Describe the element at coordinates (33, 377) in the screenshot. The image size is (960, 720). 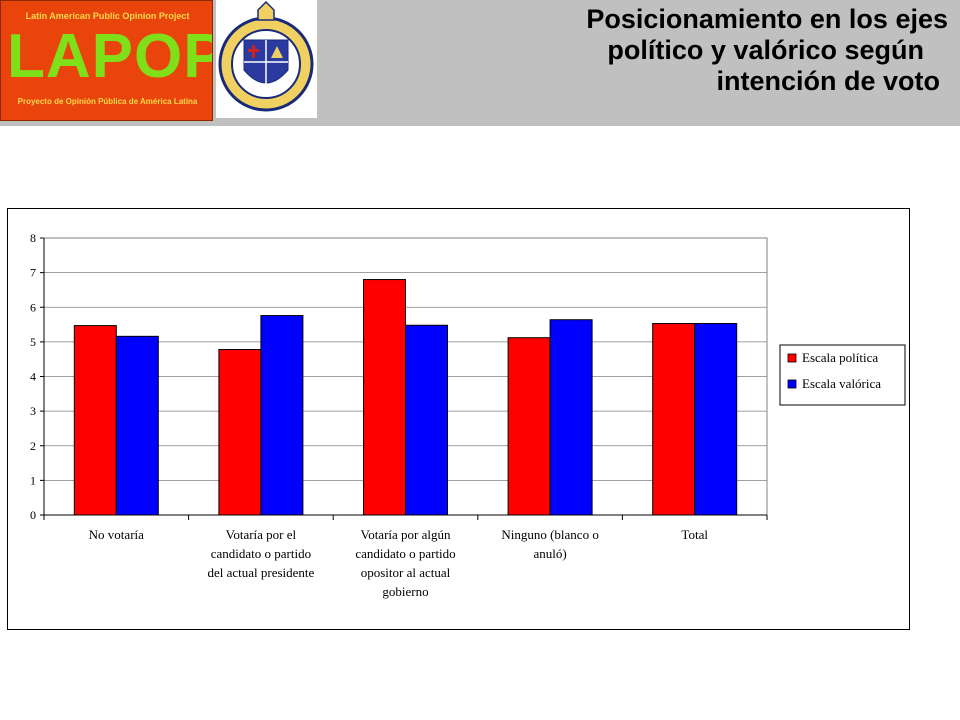
I see `y-tick-label: 4` at that location.